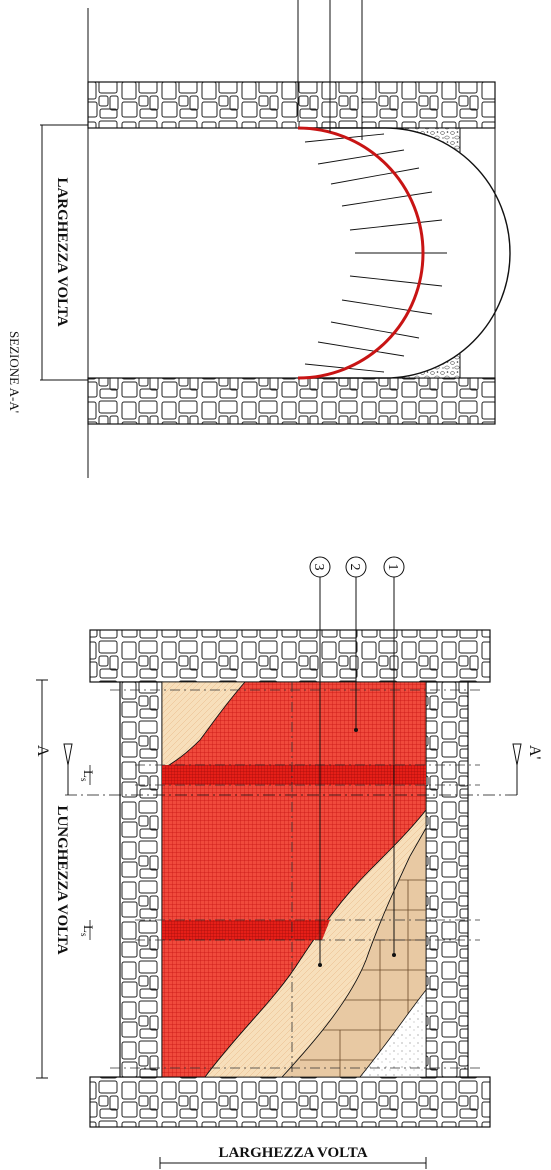 This screenshot has width=551, height=1170. What do you see at coordinates (87, 776) in the screenshot?
I see `strip-width-label-1: Ls` at bounding box center [87, 776].